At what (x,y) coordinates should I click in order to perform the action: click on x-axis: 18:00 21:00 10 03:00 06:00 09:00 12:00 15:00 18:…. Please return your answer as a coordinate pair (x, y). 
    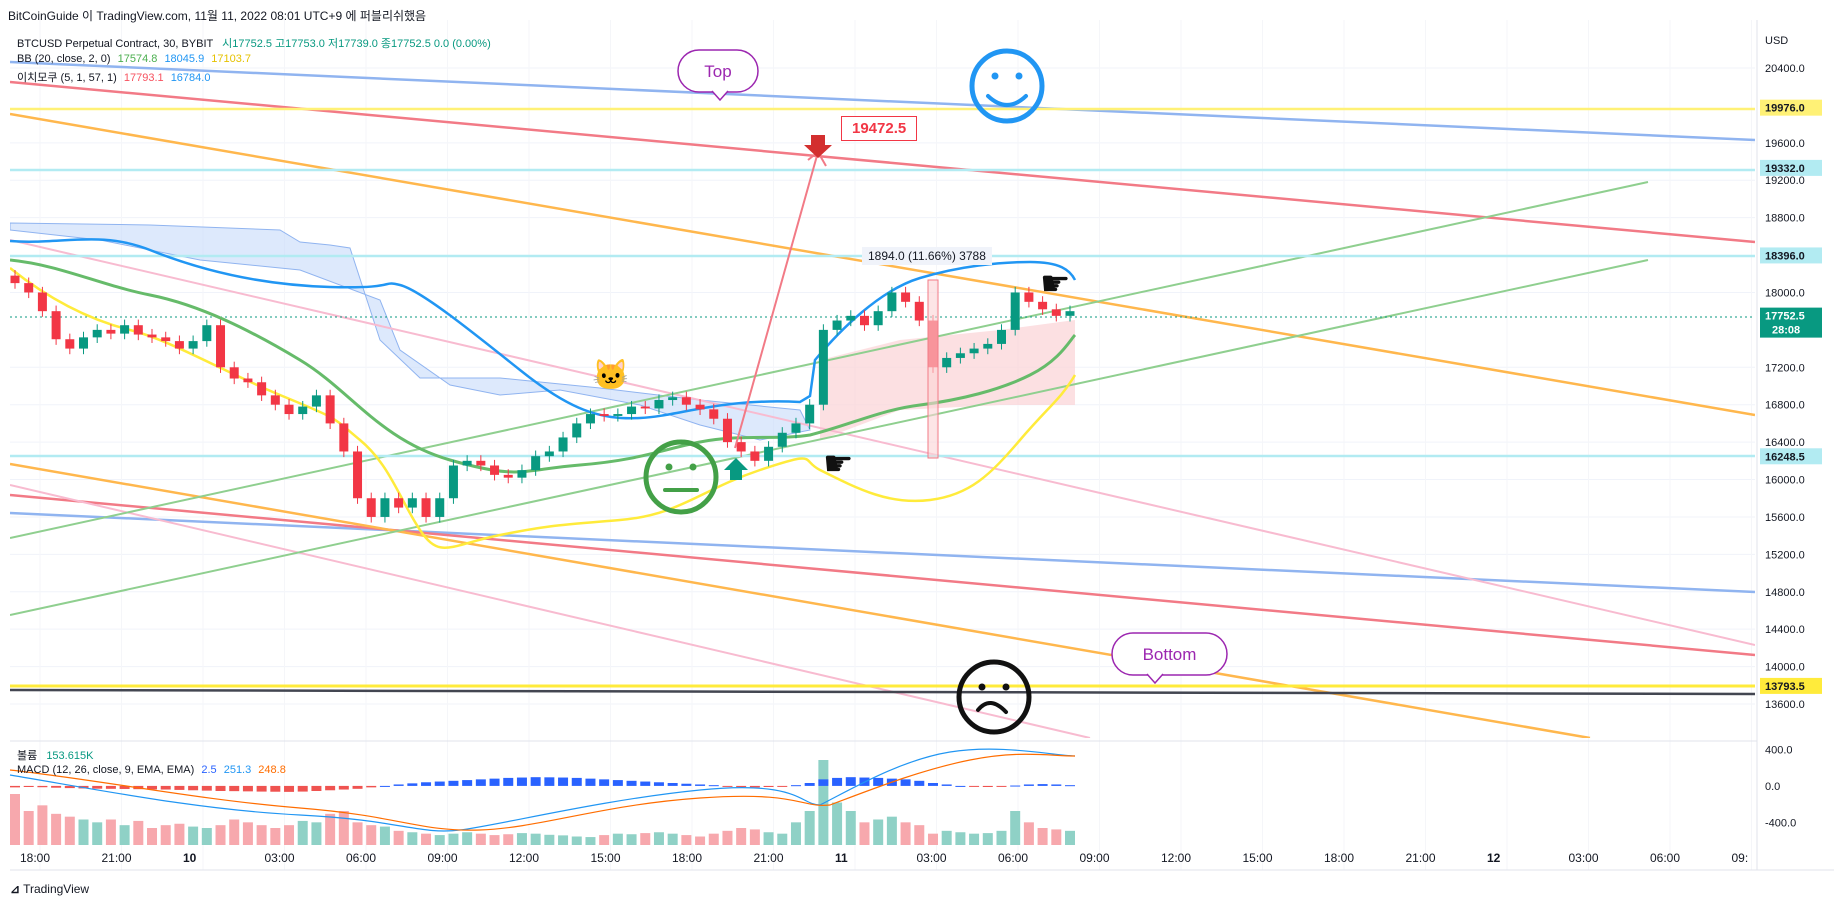
    Looking at the image, I should click on (884, 858).